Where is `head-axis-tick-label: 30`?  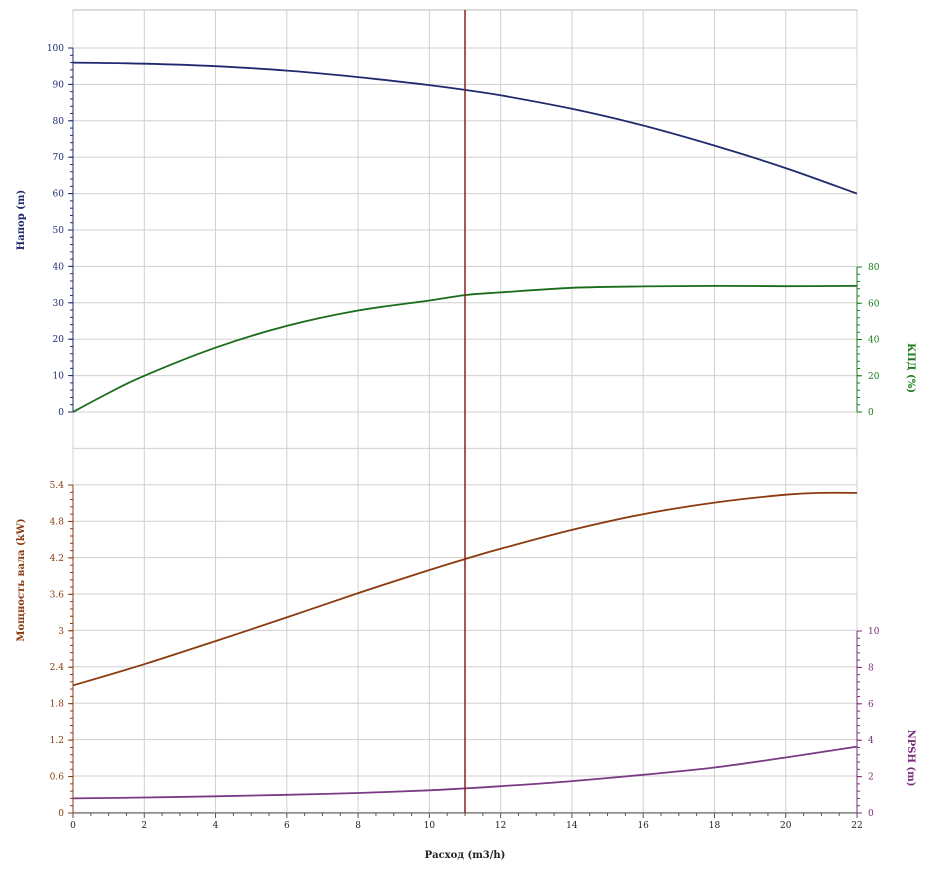 head-axis-tick-label: 30 is located at coordinates (59, 304).